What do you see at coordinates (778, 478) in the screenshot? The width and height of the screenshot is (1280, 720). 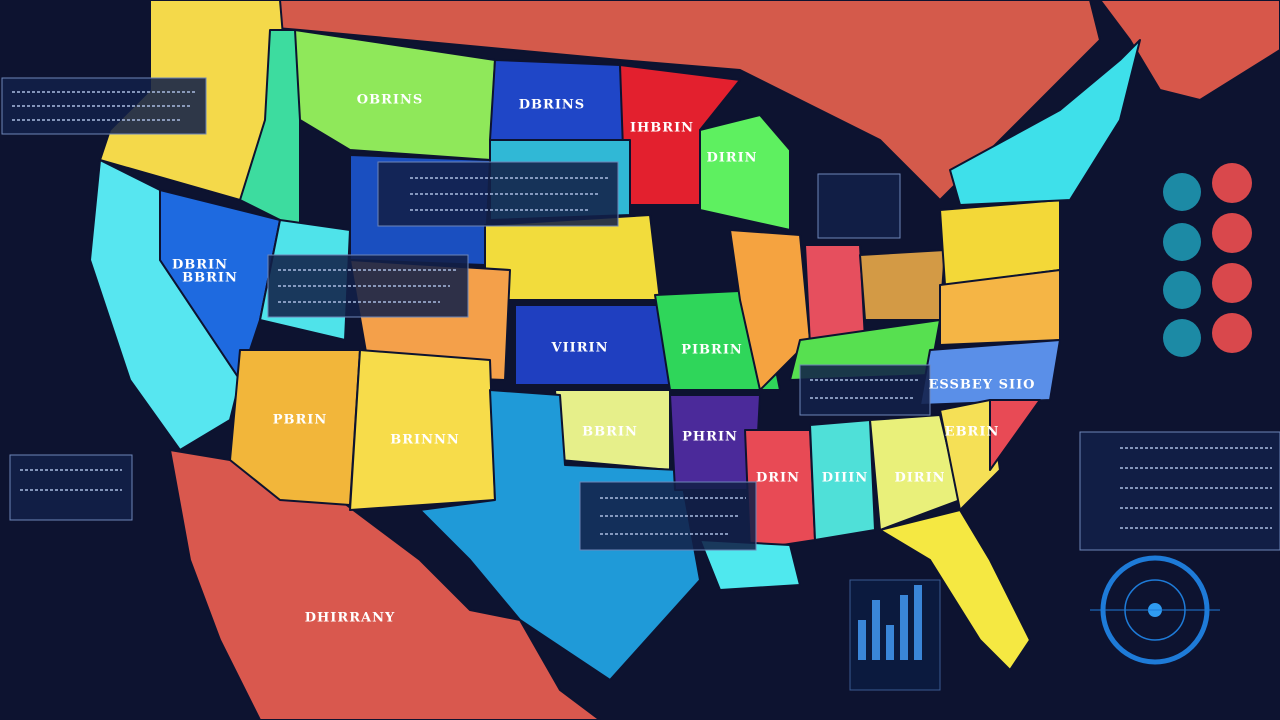 I see `state-label: DRIN` at bounding box center [778, 478].